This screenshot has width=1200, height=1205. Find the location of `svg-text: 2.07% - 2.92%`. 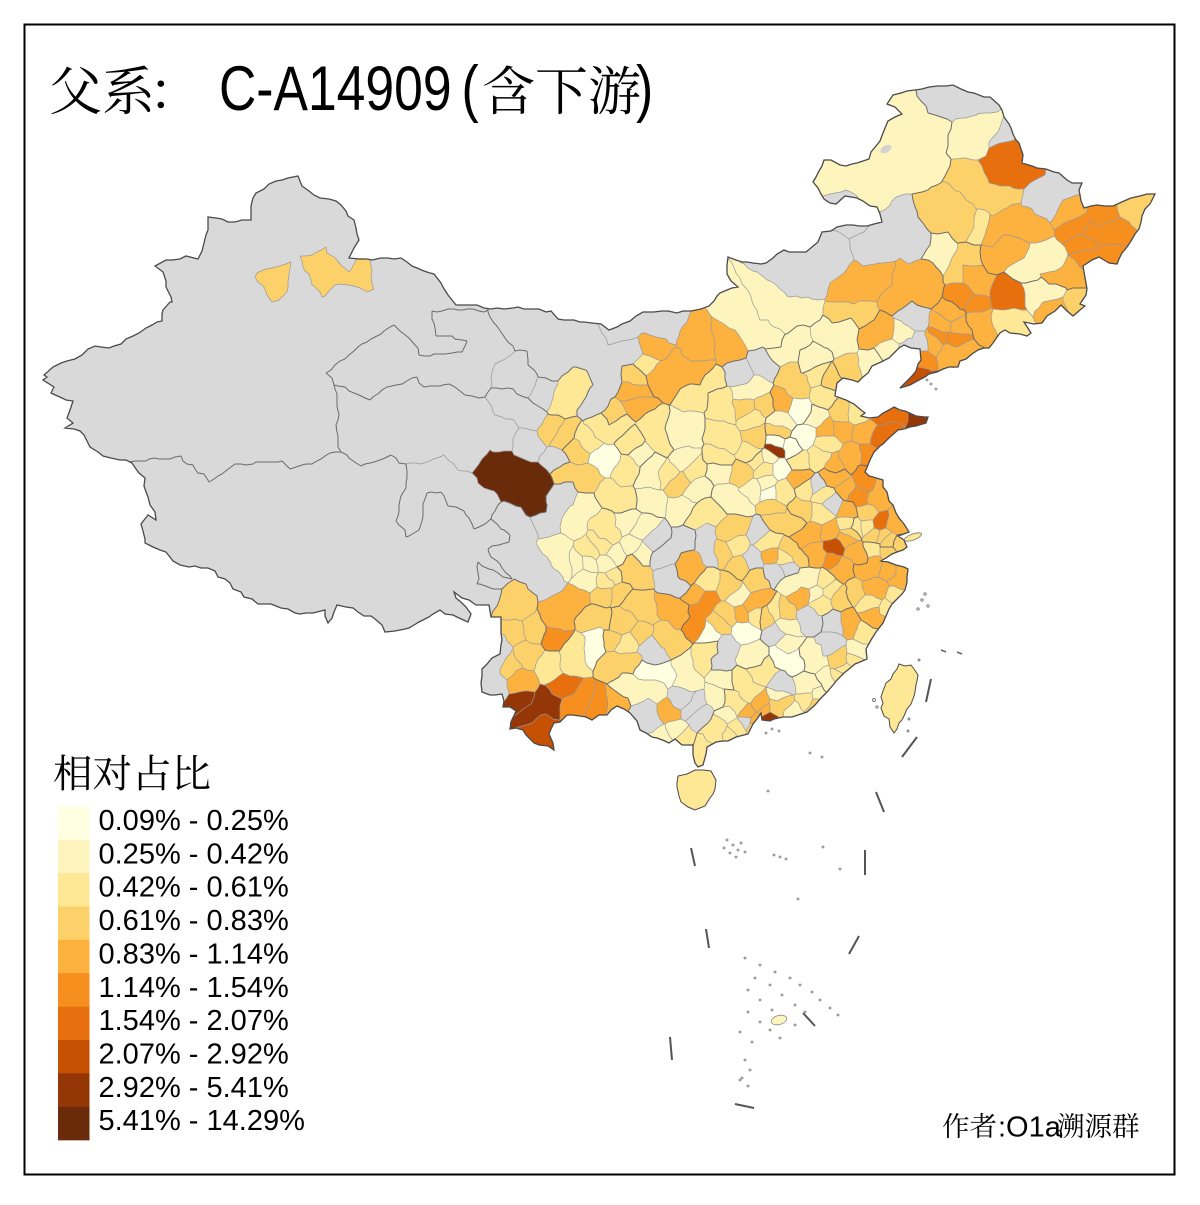

svg-text: 2.07% - 2.92% is located at coordinates (194, 1055).